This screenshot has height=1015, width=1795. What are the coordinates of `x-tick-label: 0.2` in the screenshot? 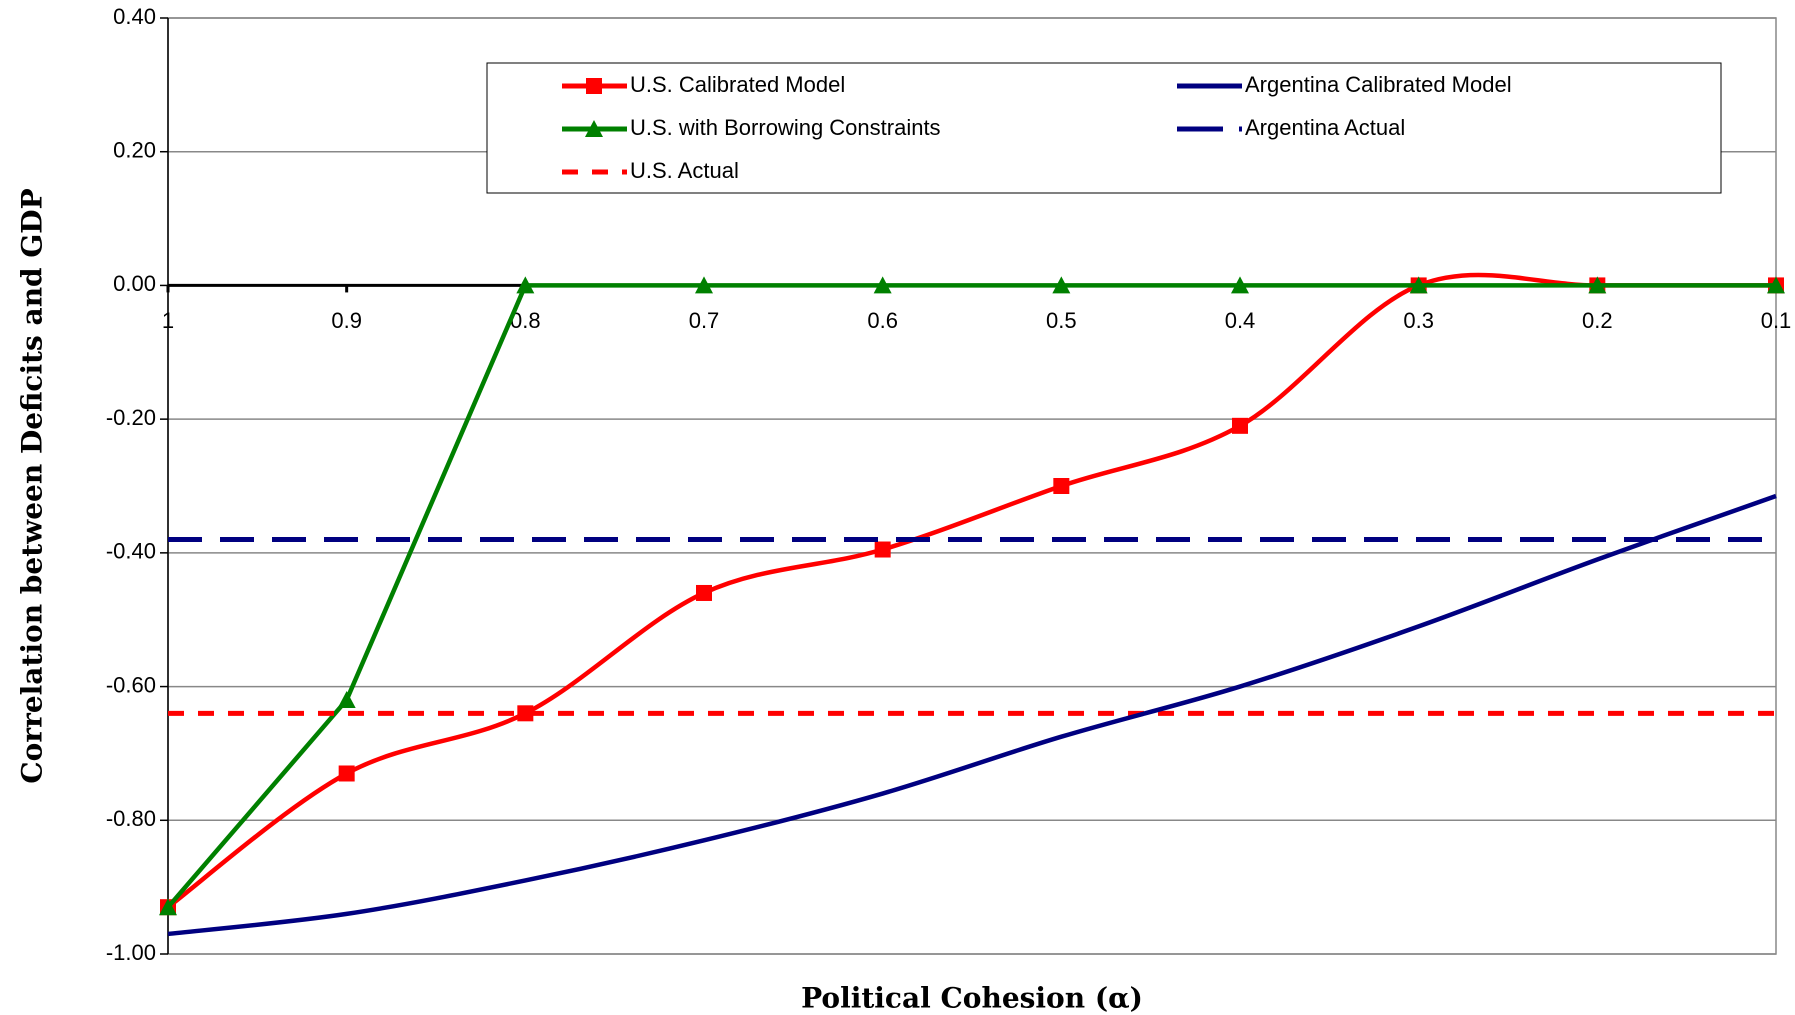 It's located at (1597, 320).